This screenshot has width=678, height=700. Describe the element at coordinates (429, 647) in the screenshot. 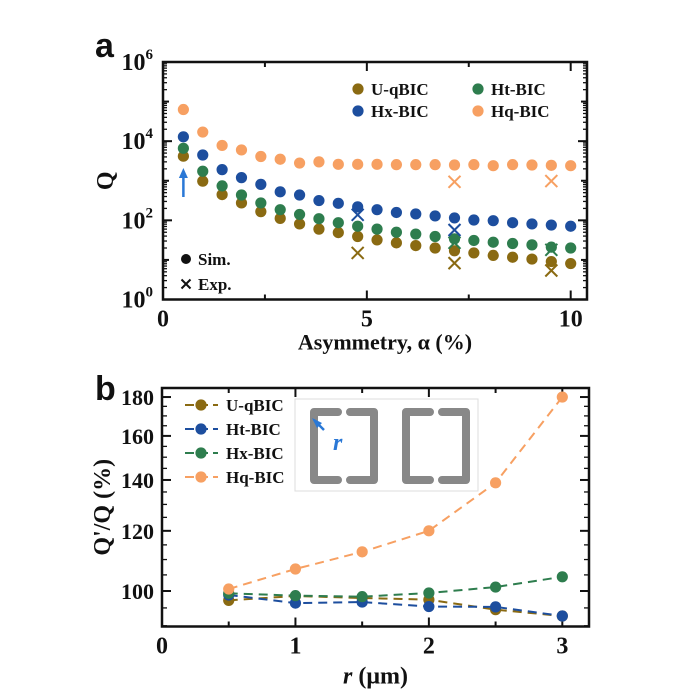

I see `x-tick-label: 2` at that location.